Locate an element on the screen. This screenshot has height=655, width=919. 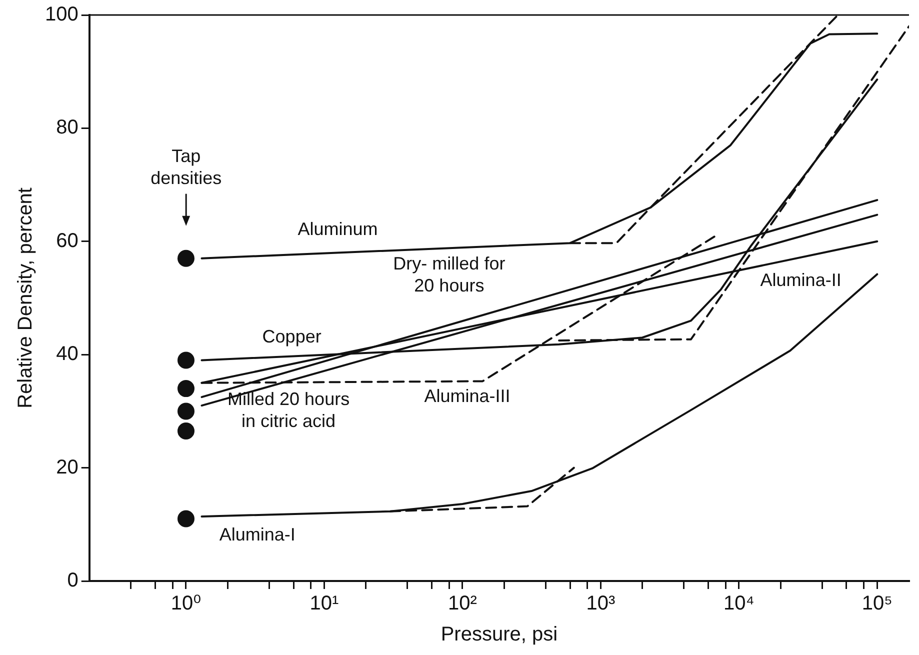
x-tick-label: 10³ is located at coordinates (601, 603).